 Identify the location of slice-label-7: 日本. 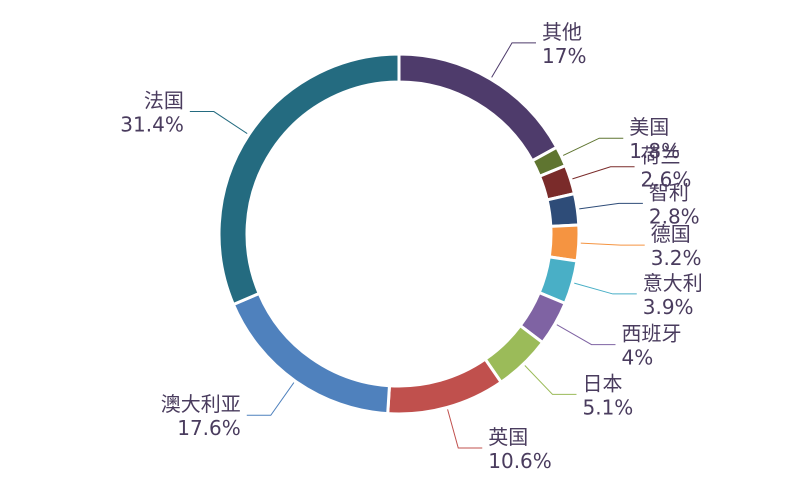
(602, 383).